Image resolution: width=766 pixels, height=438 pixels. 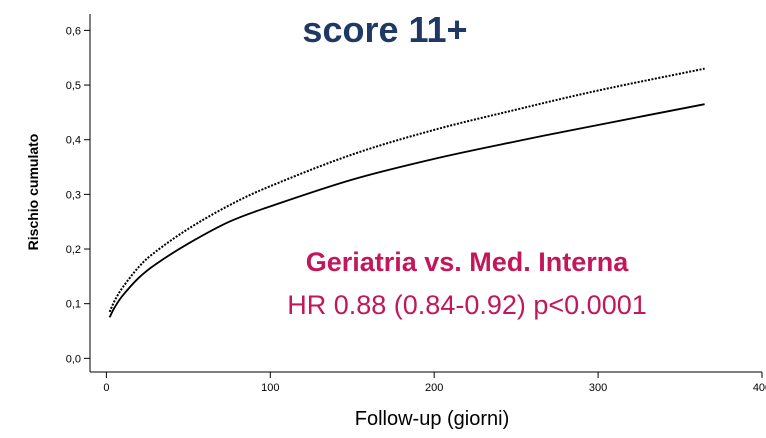 I want to click on y-tick-label: 0,4, so click(x=73, y=141).